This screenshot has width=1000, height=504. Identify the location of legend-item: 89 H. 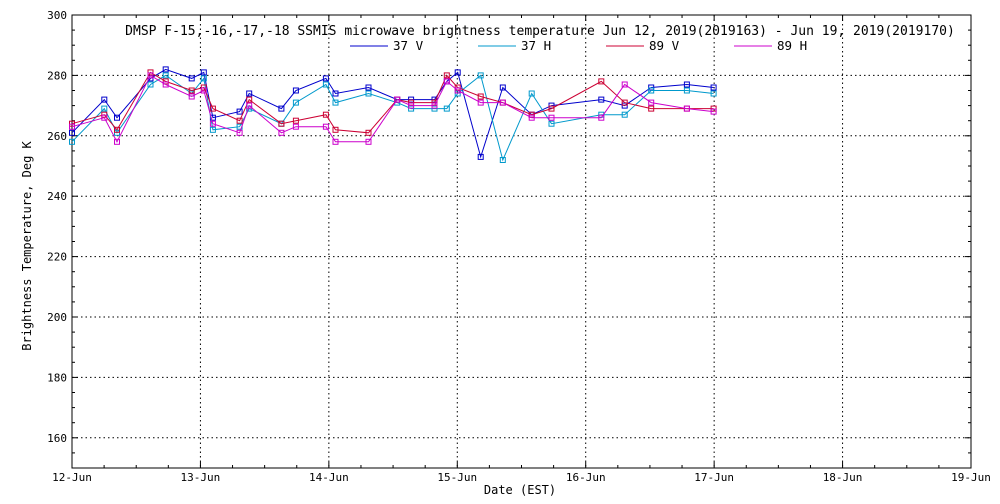
(770, 45).